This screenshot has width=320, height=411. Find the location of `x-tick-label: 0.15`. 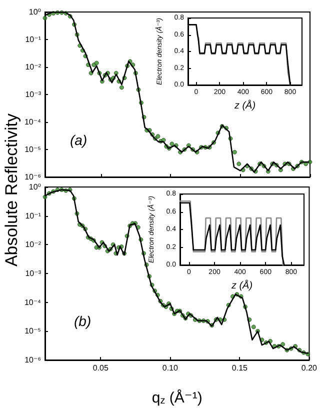

x-tick-label: 0.15 is located at coordinates (240, 368).